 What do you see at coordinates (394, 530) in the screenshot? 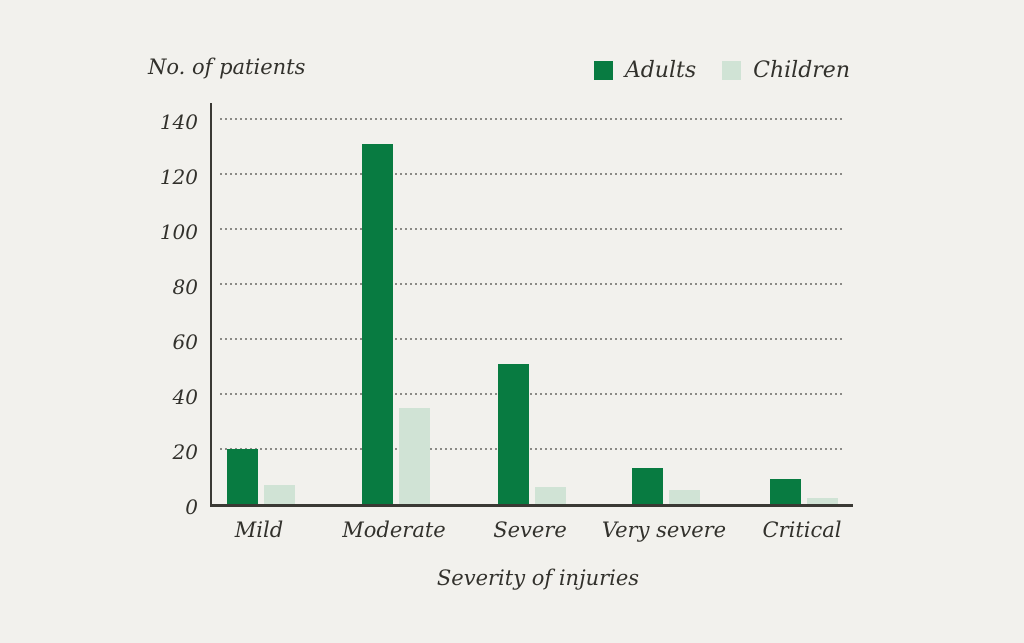
I see `x-tick-label-moderate: Moderate` at bounding box center [394, 530].